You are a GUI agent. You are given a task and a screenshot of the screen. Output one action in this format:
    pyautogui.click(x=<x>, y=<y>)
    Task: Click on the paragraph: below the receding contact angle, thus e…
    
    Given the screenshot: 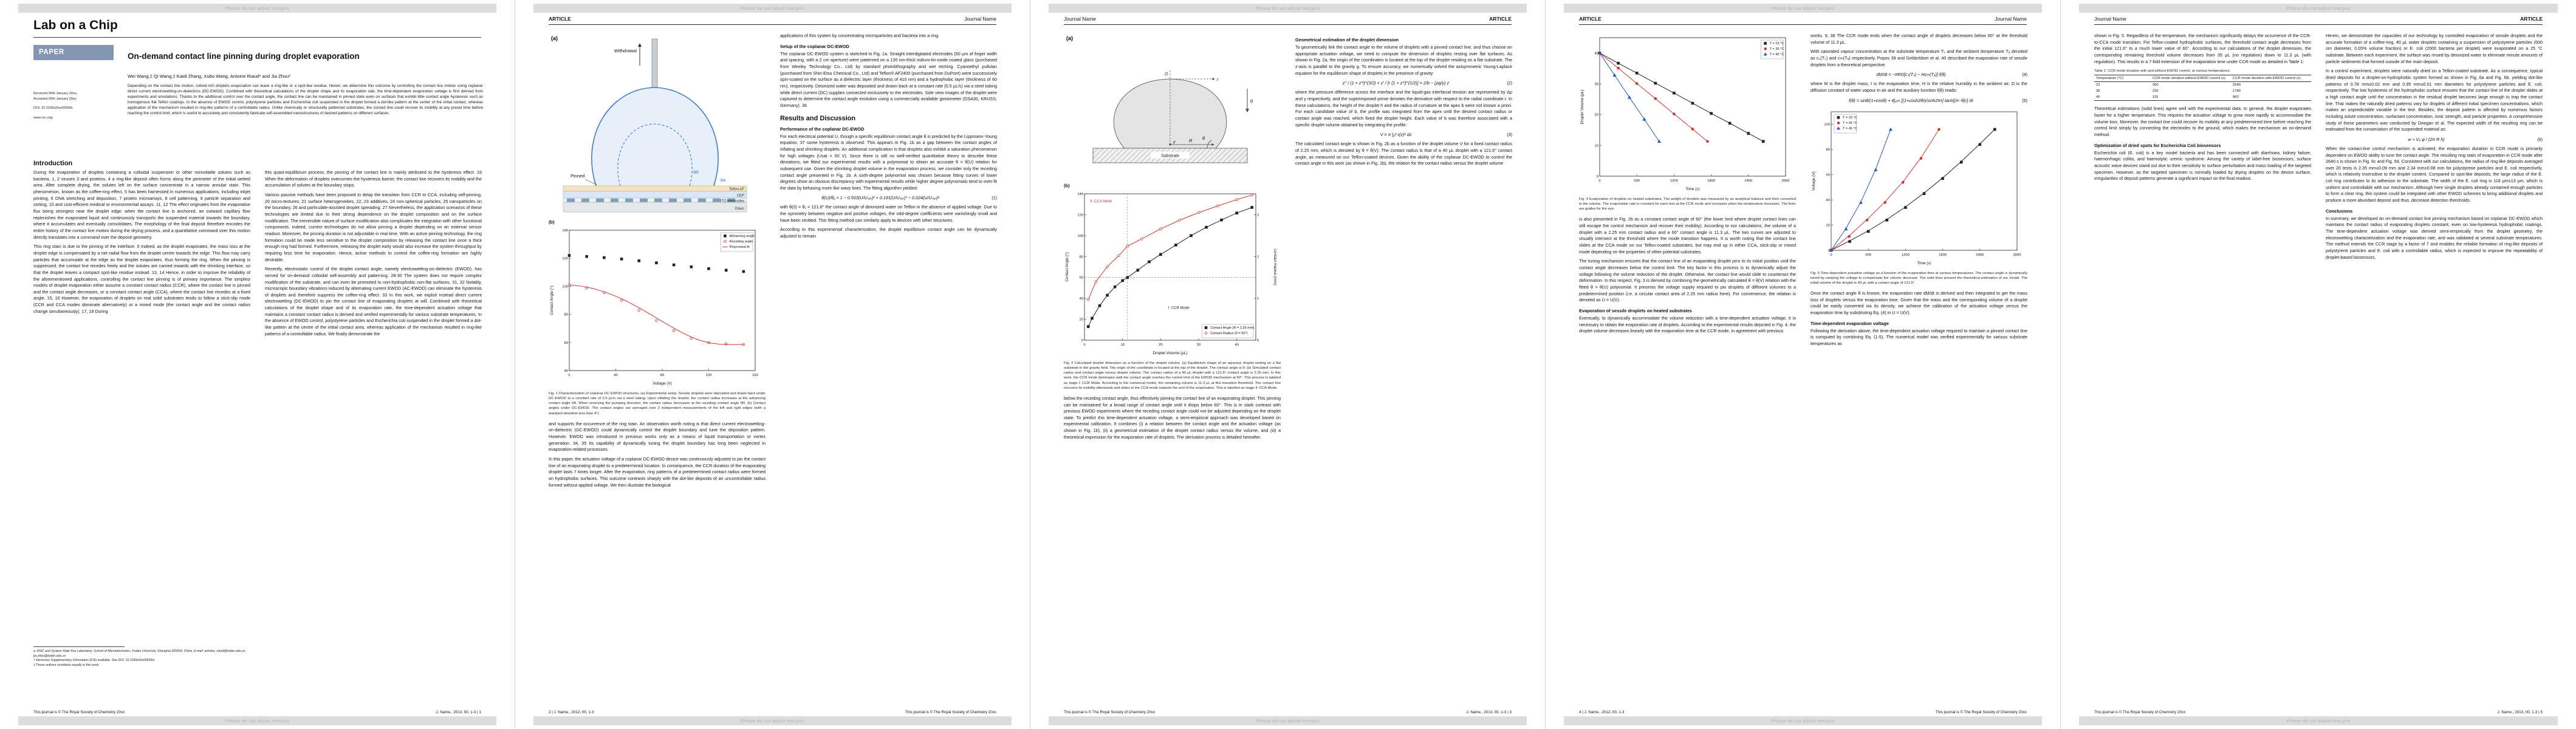 What is the action you would take?
    pyautogui.click(x=1172, y=418)
    